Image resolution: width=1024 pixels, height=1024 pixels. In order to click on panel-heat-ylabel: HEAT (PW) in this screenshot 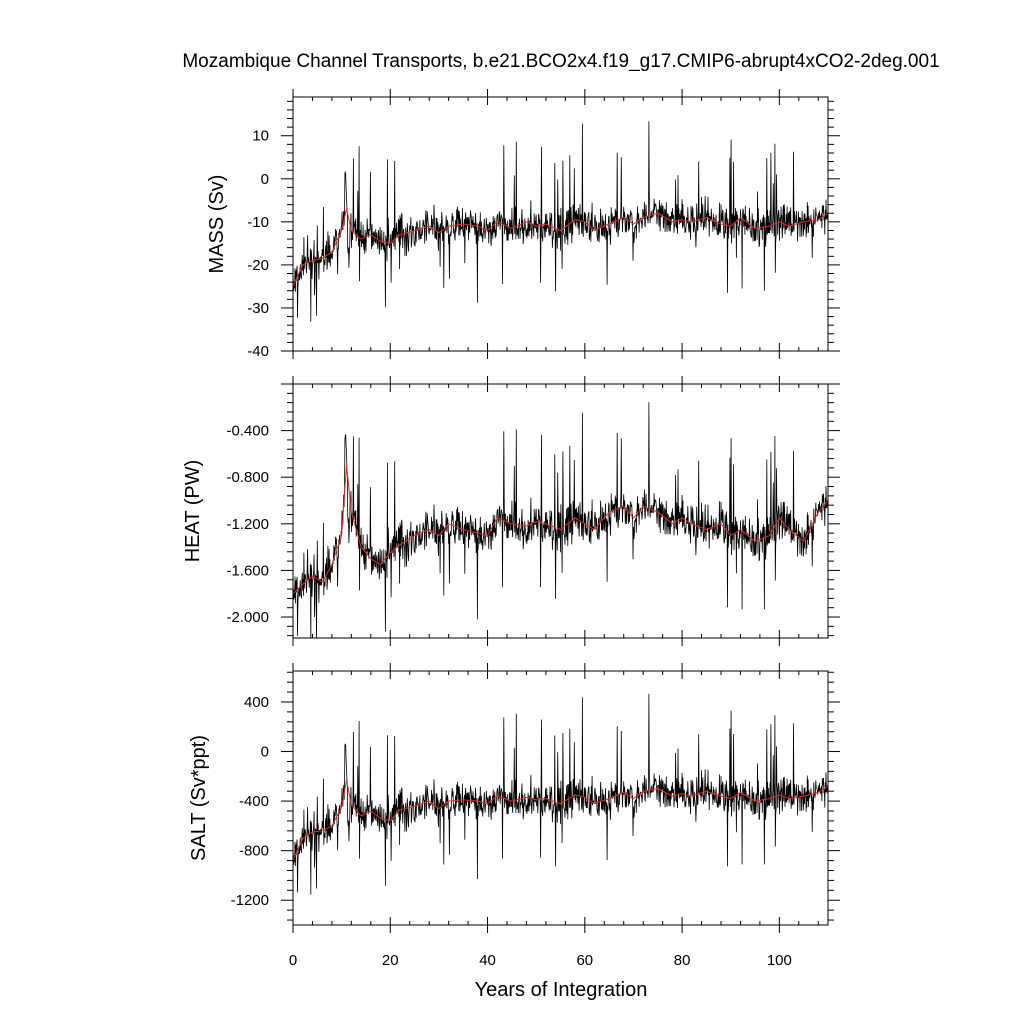, I will do `click(193, 511)`.